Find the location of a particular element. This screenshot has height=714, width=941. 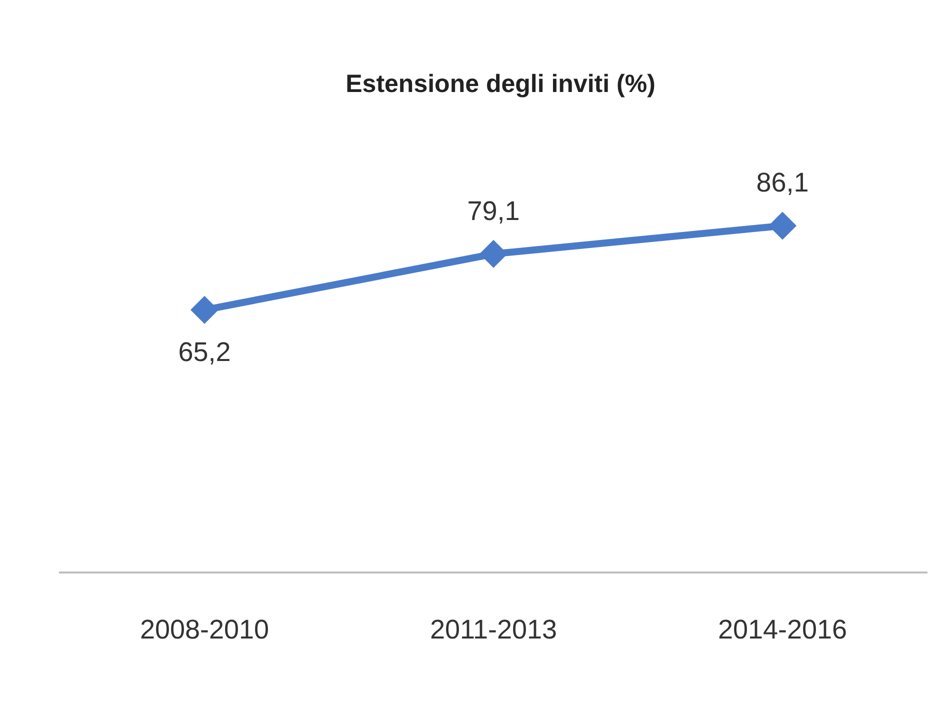

x-tick-label: 2008-2010 is located at coordinates (205, 629).